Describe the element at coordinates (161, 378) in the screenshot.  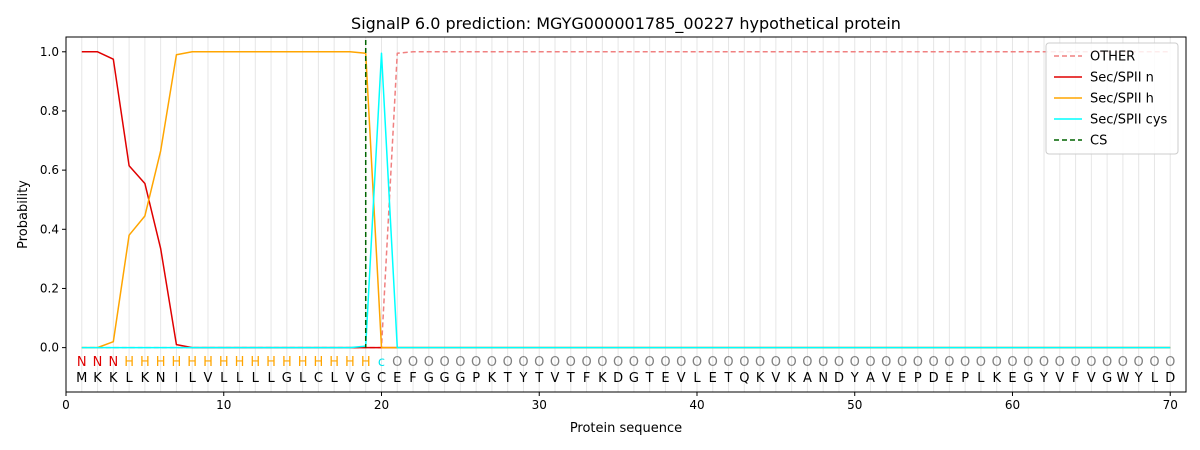
I see `residue-letter: N` at that location.